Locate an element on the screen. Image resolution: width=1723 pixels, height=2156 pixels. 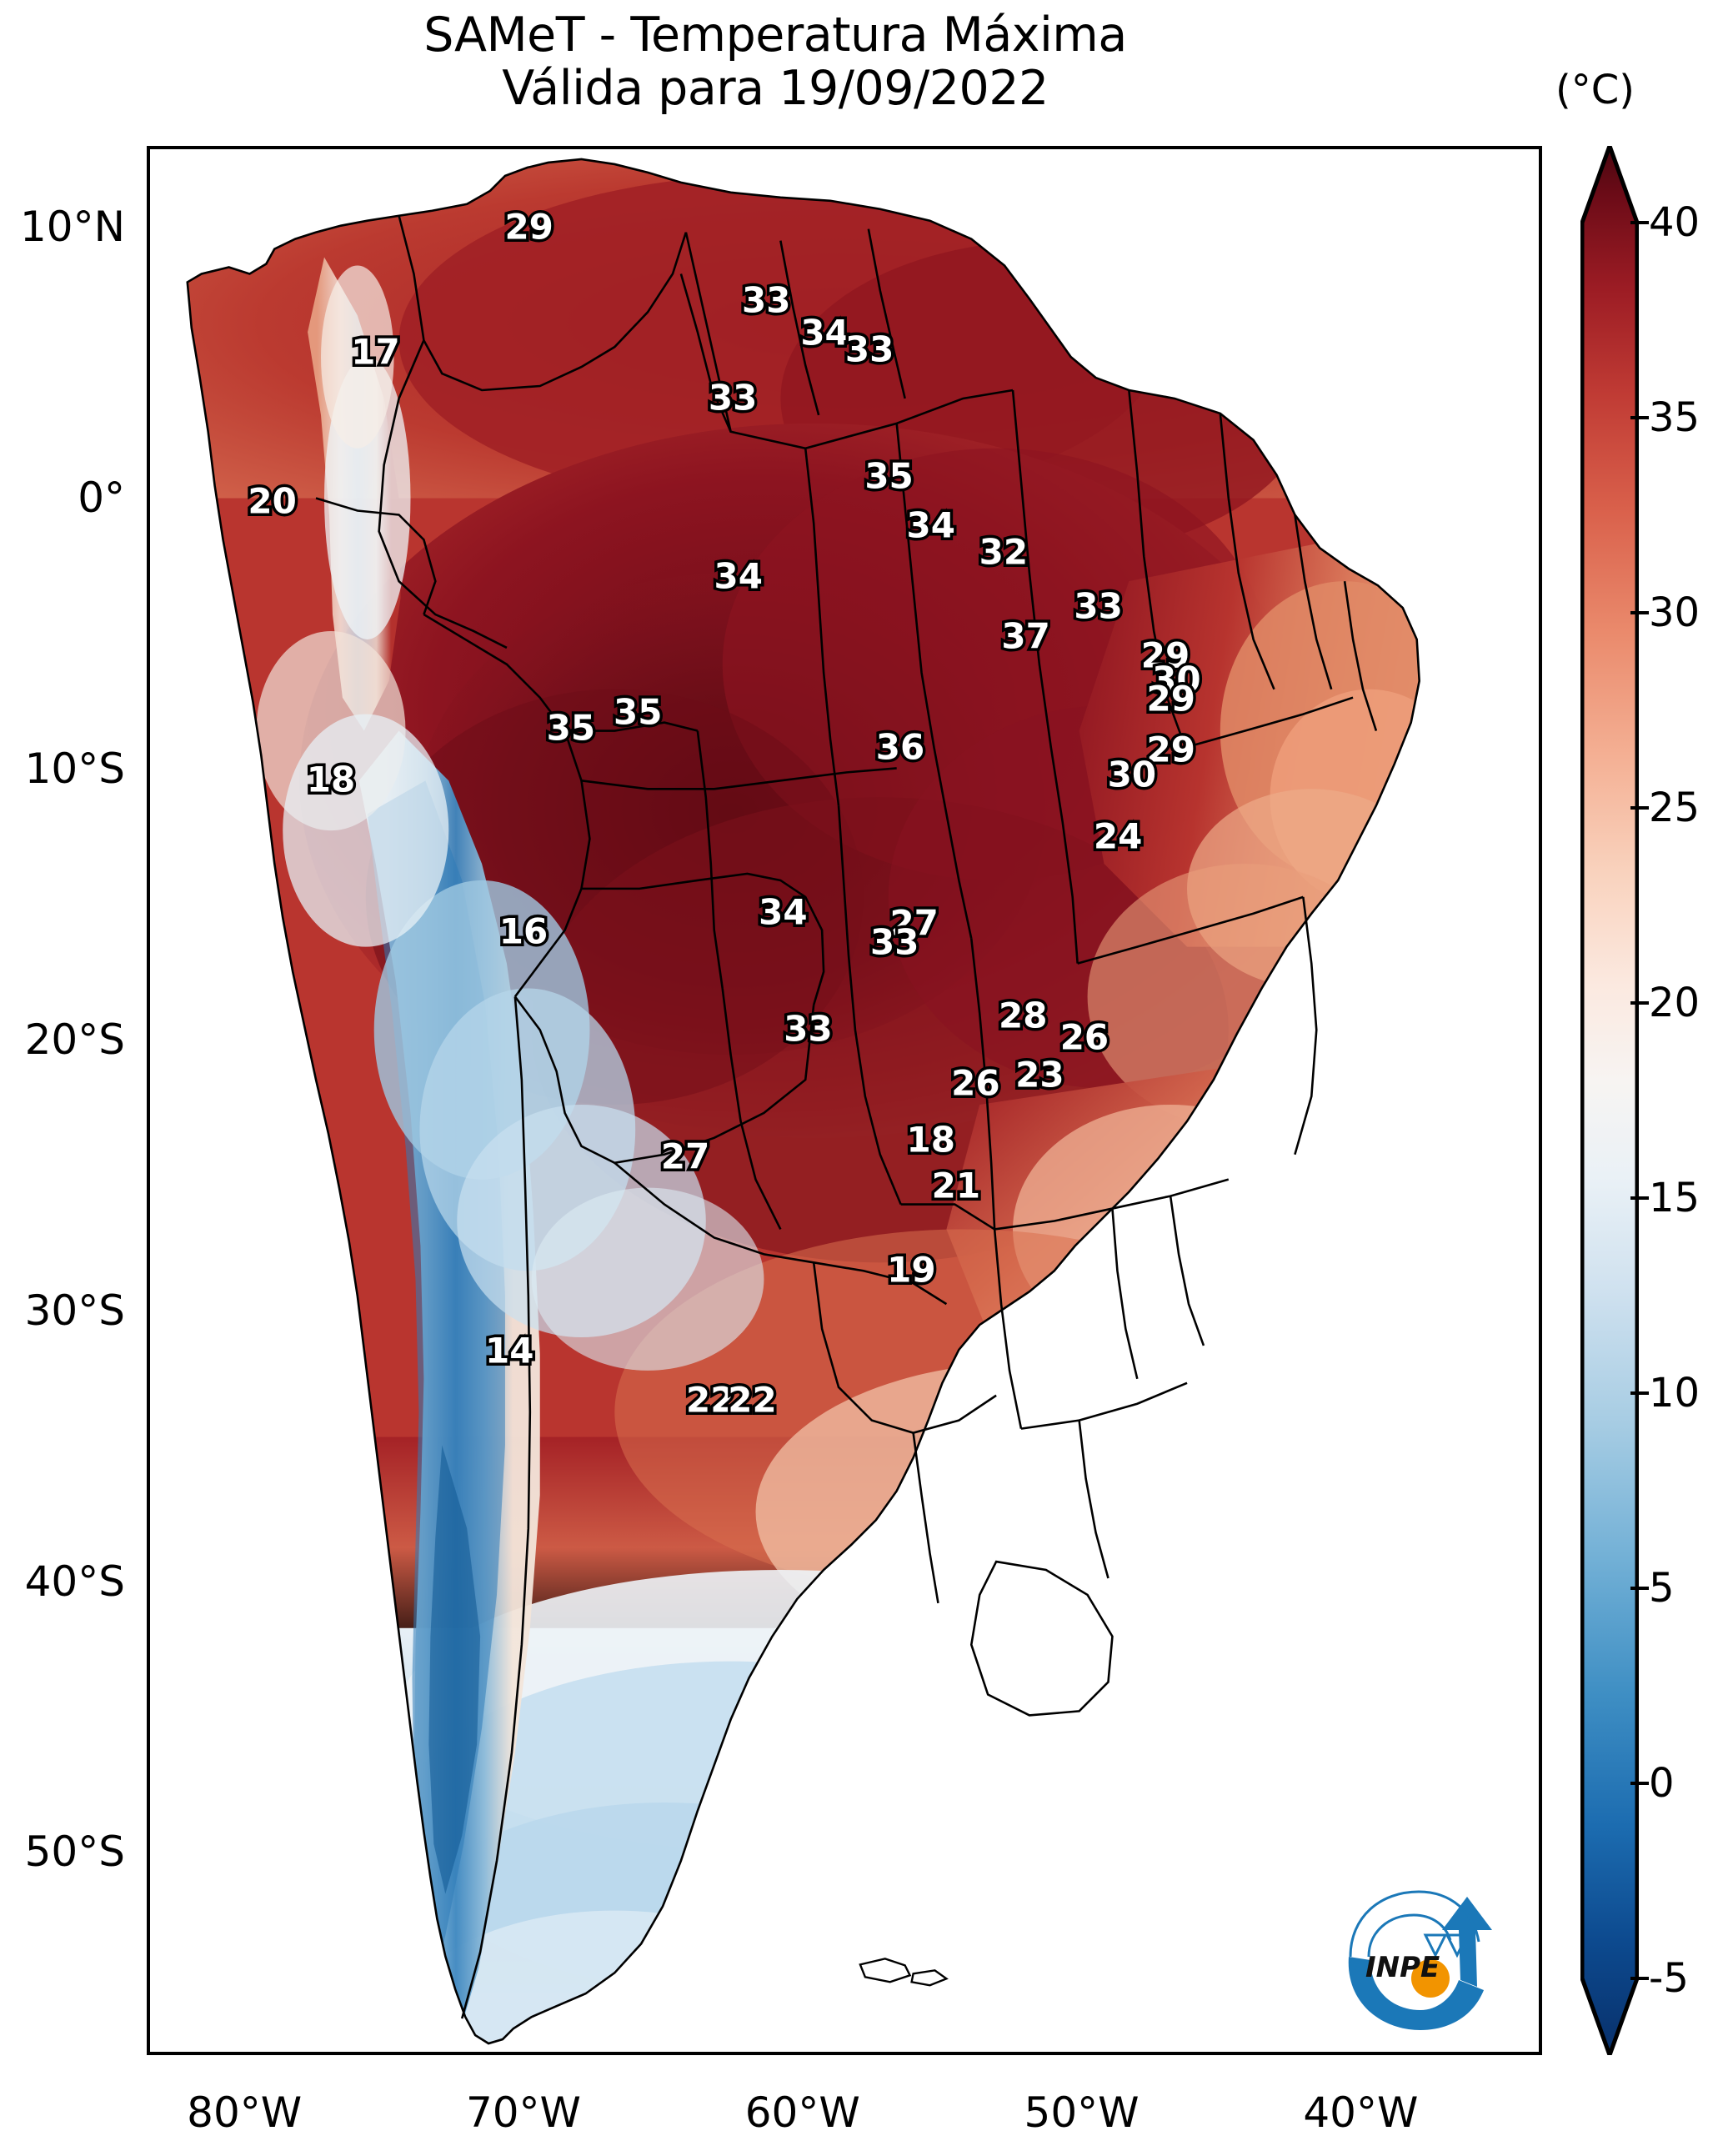
latitude-tick-label: 20°S is located at coordinates (74, 1039).